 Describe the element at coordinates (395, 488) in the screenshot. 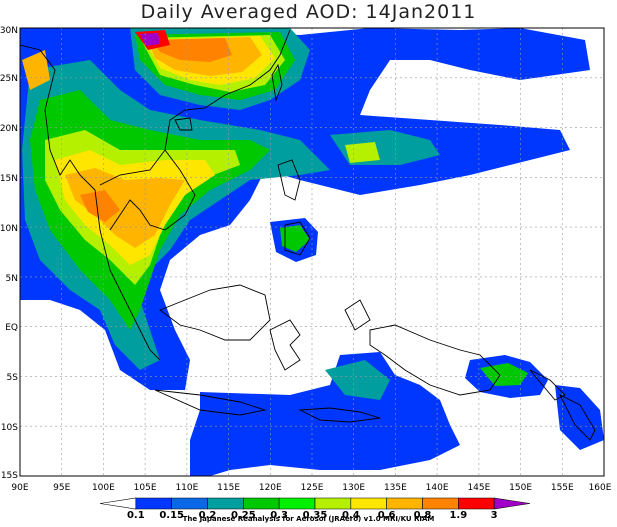

I see `x-tick: 135E` at that location.